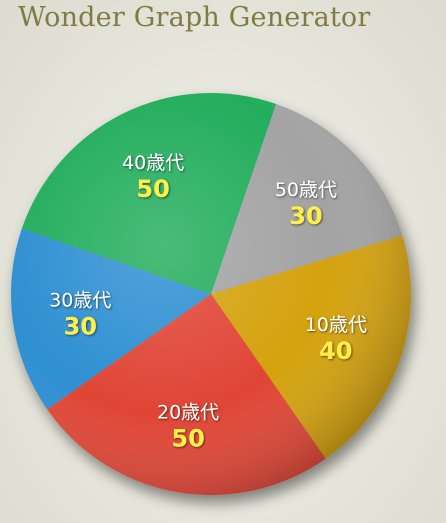 This screenshot has height=523, width=446. Describe the element at coordinates (153, 163) in the screenshot. I see `pie-slice-label-4: 40歳代` at that location.